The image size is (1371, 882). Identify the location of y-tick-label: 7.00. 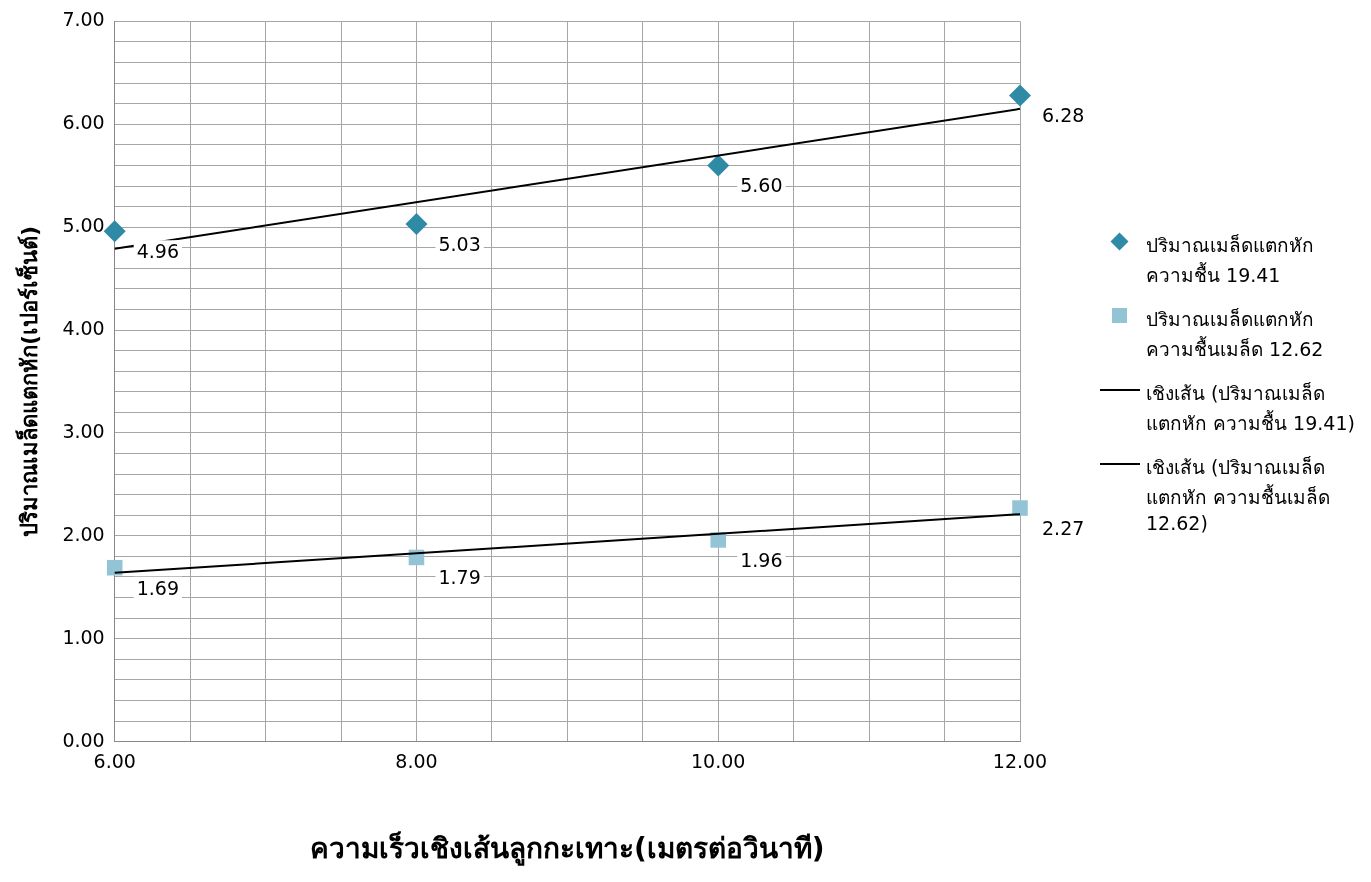
(83, 19).